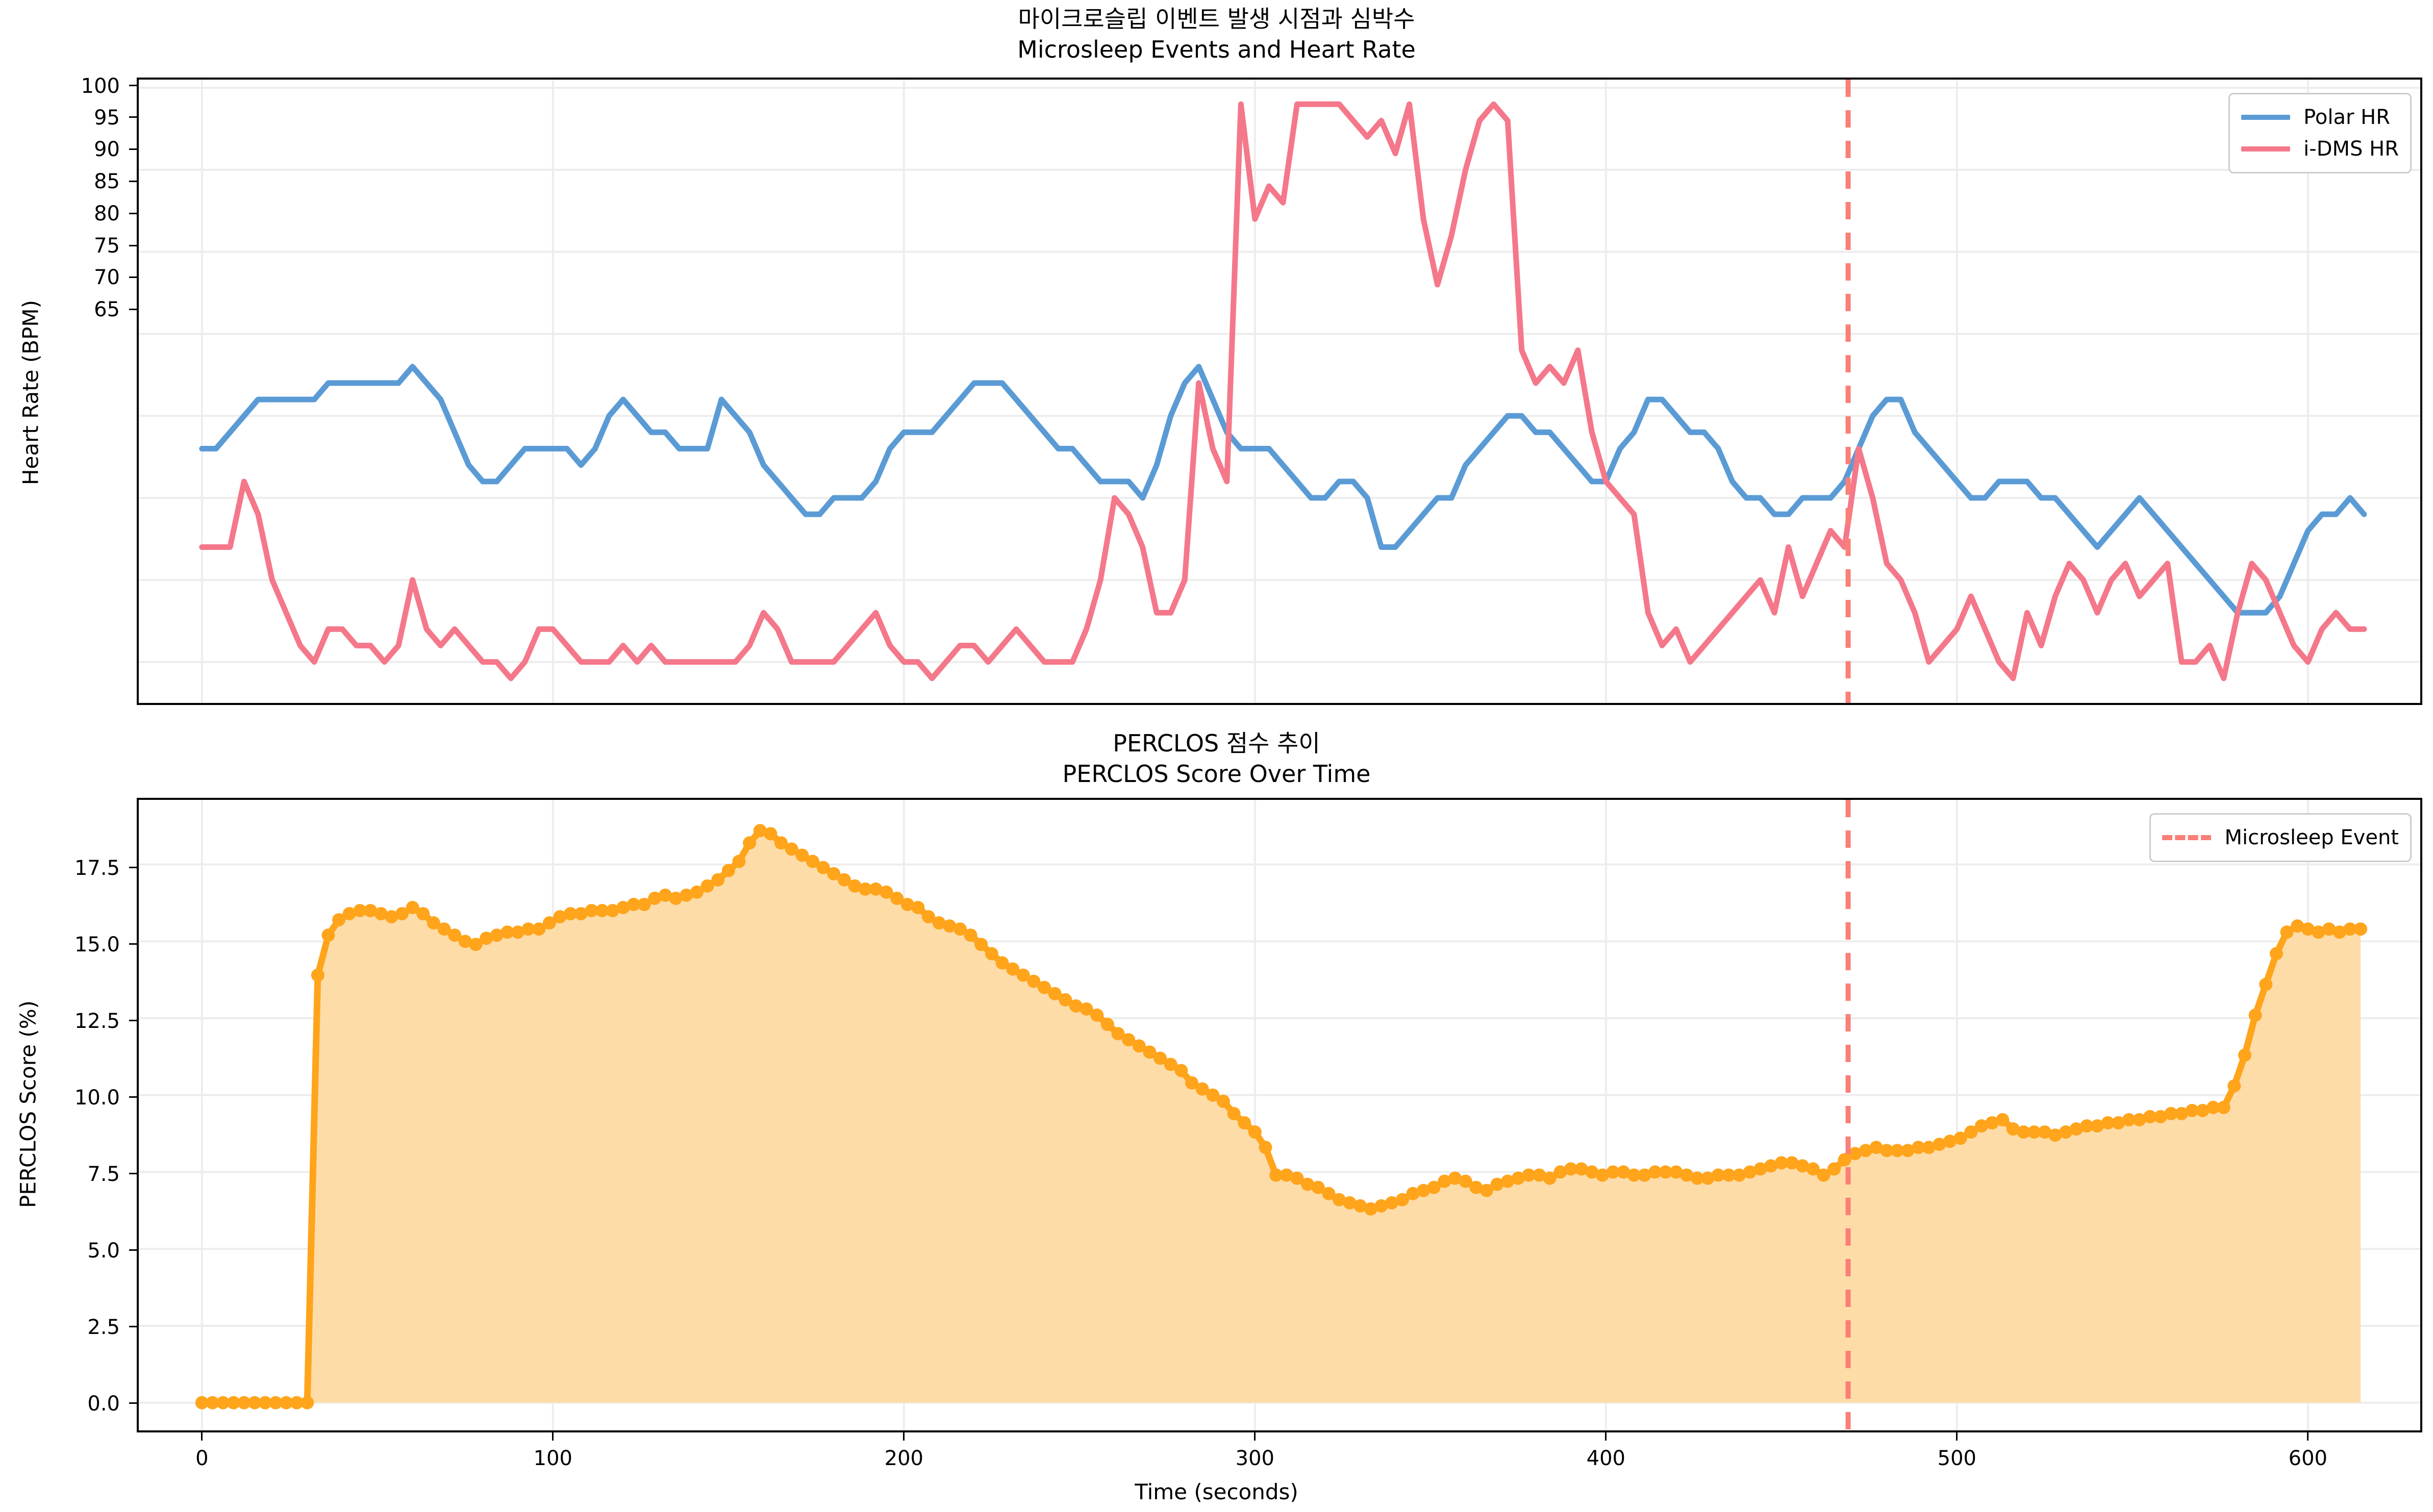 This screenshot has width=2433, height=1512. What do you see at coordinates (2351, 149) in the screenshot?
I see `legend-label-idms-hr: i-DMS HR` at bounding box center [2351, 149].